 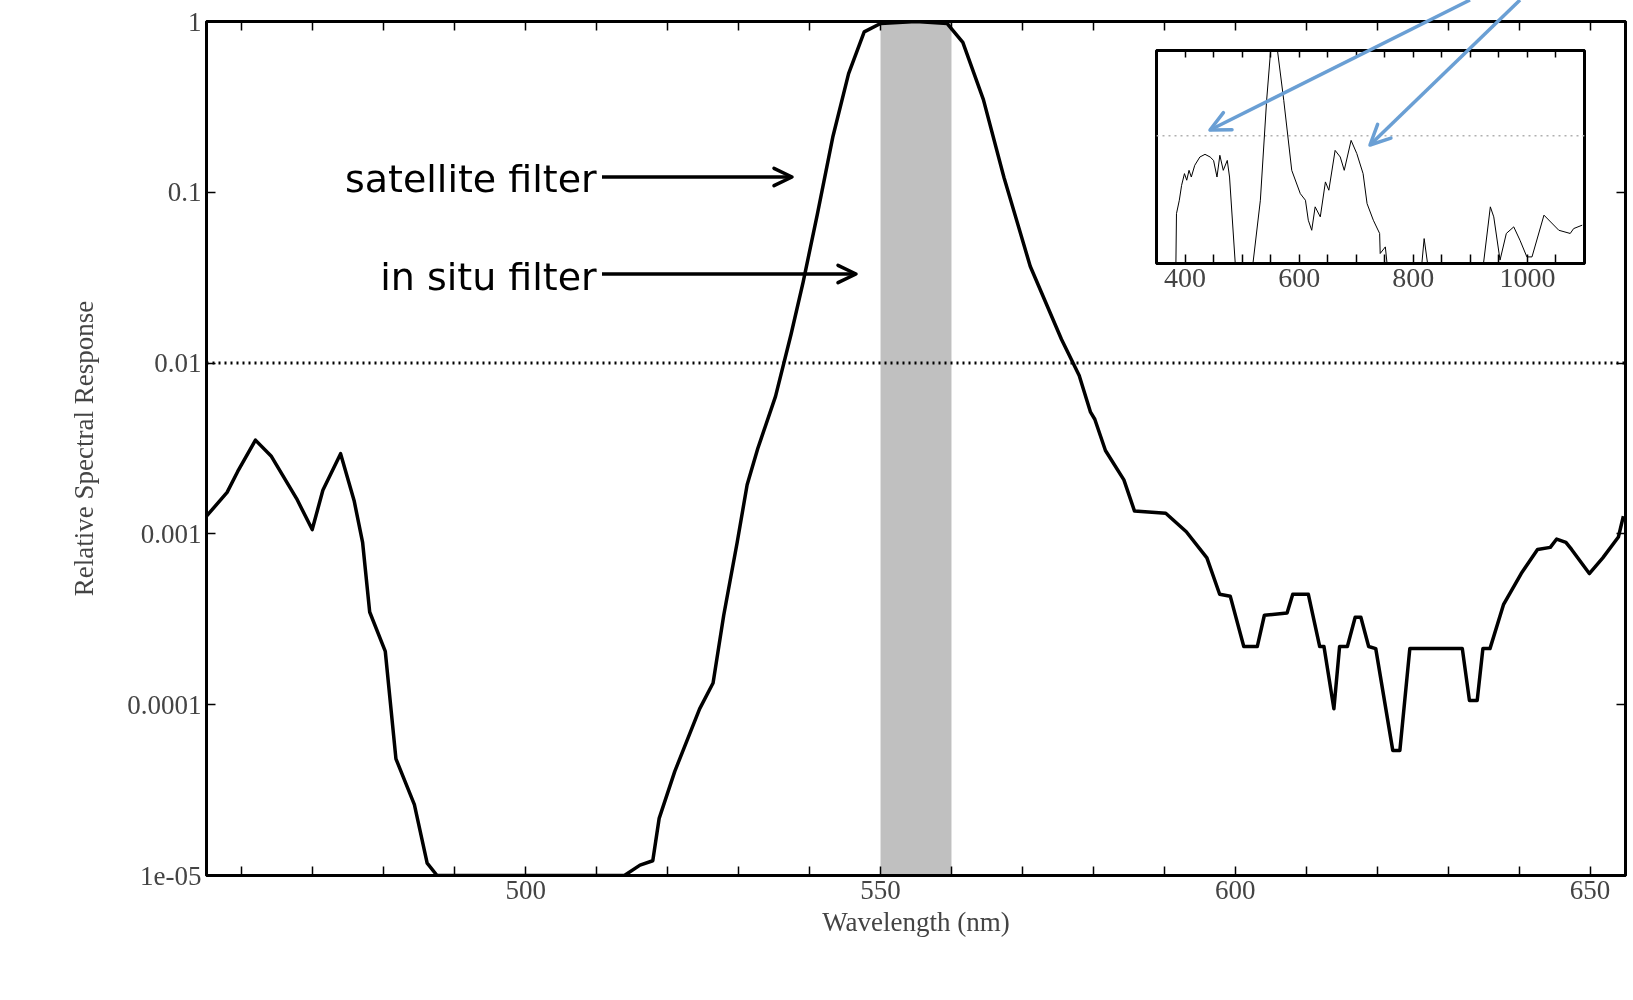 What do you see at coordinates (184, 192) in the screenshot?
I see `y-tick-label: 0.1` at bounding box center [184, 192].